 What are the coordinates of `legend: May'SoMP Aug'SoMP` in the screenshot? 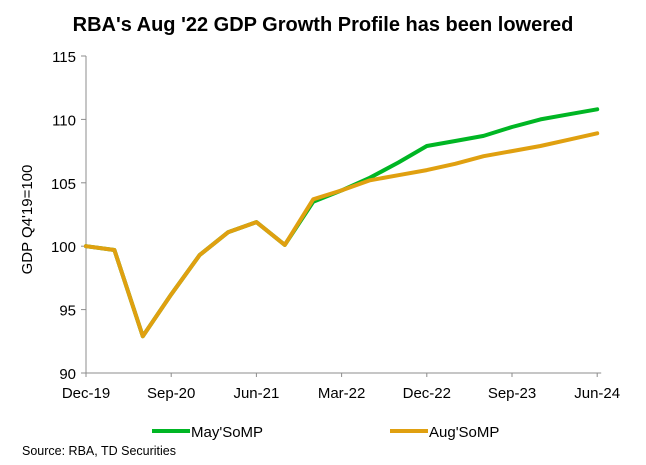 It's located at (325, 432).